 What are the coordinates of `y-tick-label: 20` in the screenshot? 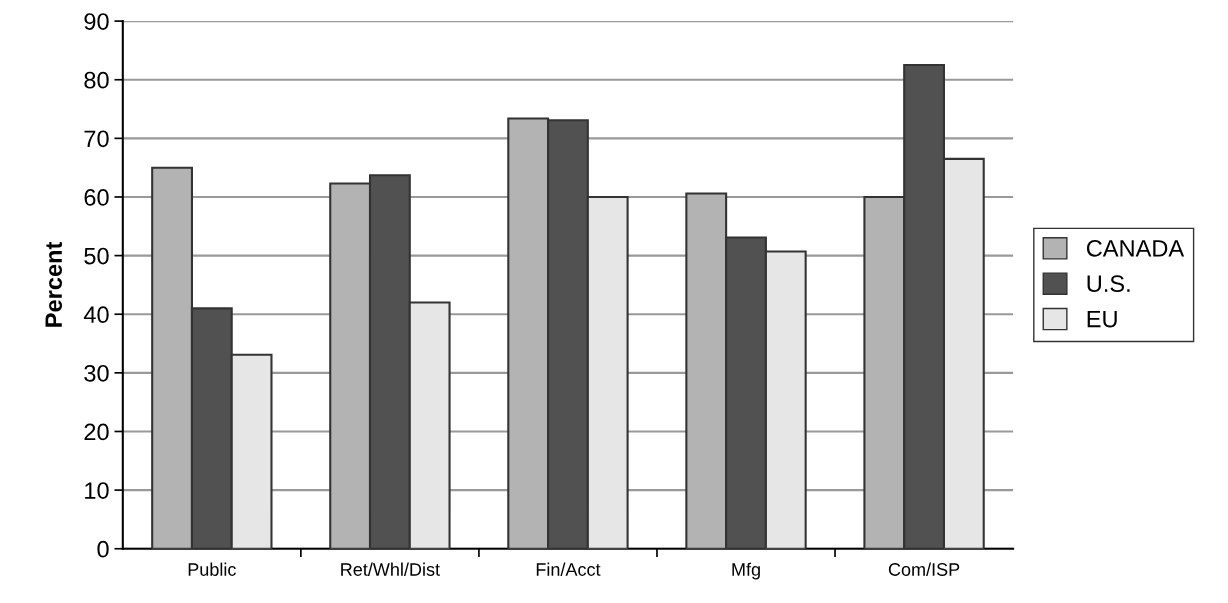 It's located at (96, 432).